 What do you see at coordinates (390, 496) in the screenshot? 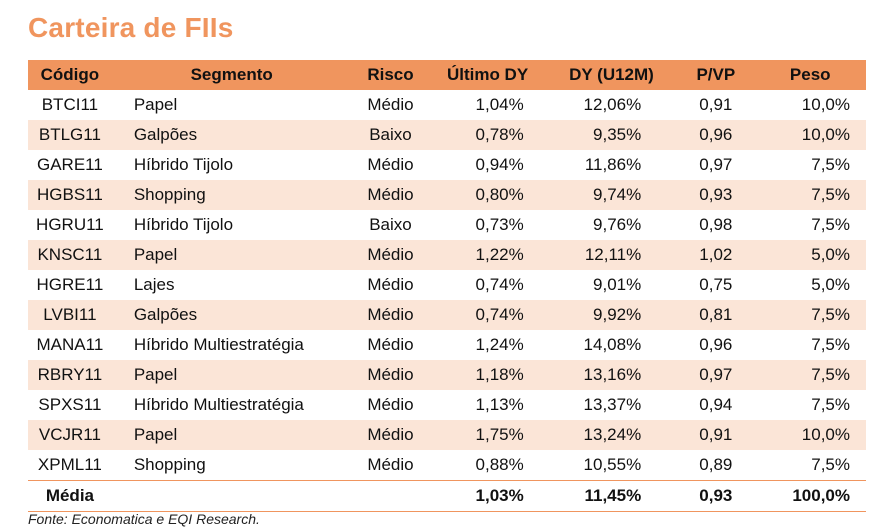
I see `average-risco-cell` at bounding box center [390, 496].